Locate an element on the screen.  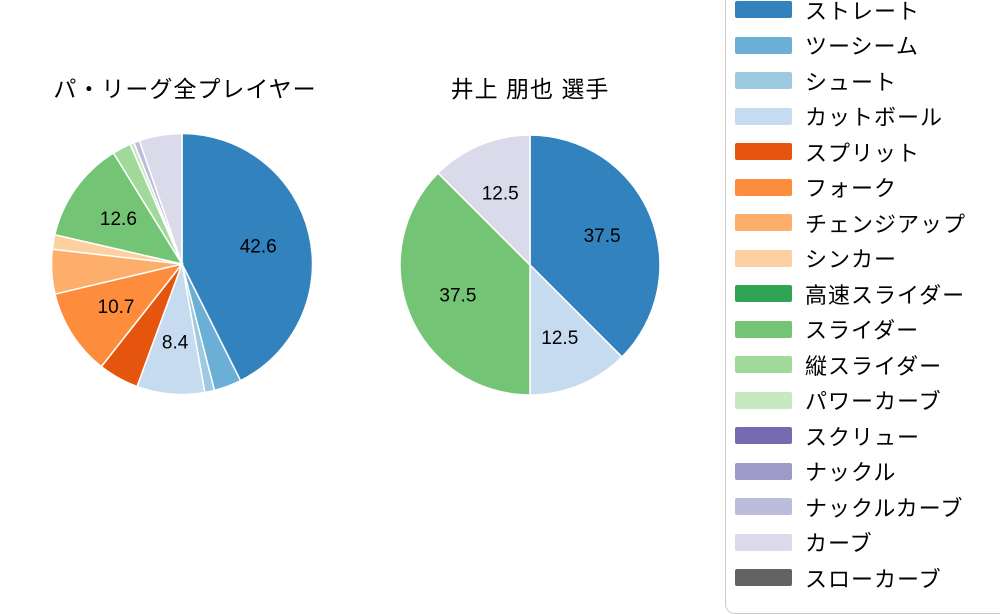
pie-chart-right: 37.5 12.5 37.5 12.5 is located at coordinates (530, 265).